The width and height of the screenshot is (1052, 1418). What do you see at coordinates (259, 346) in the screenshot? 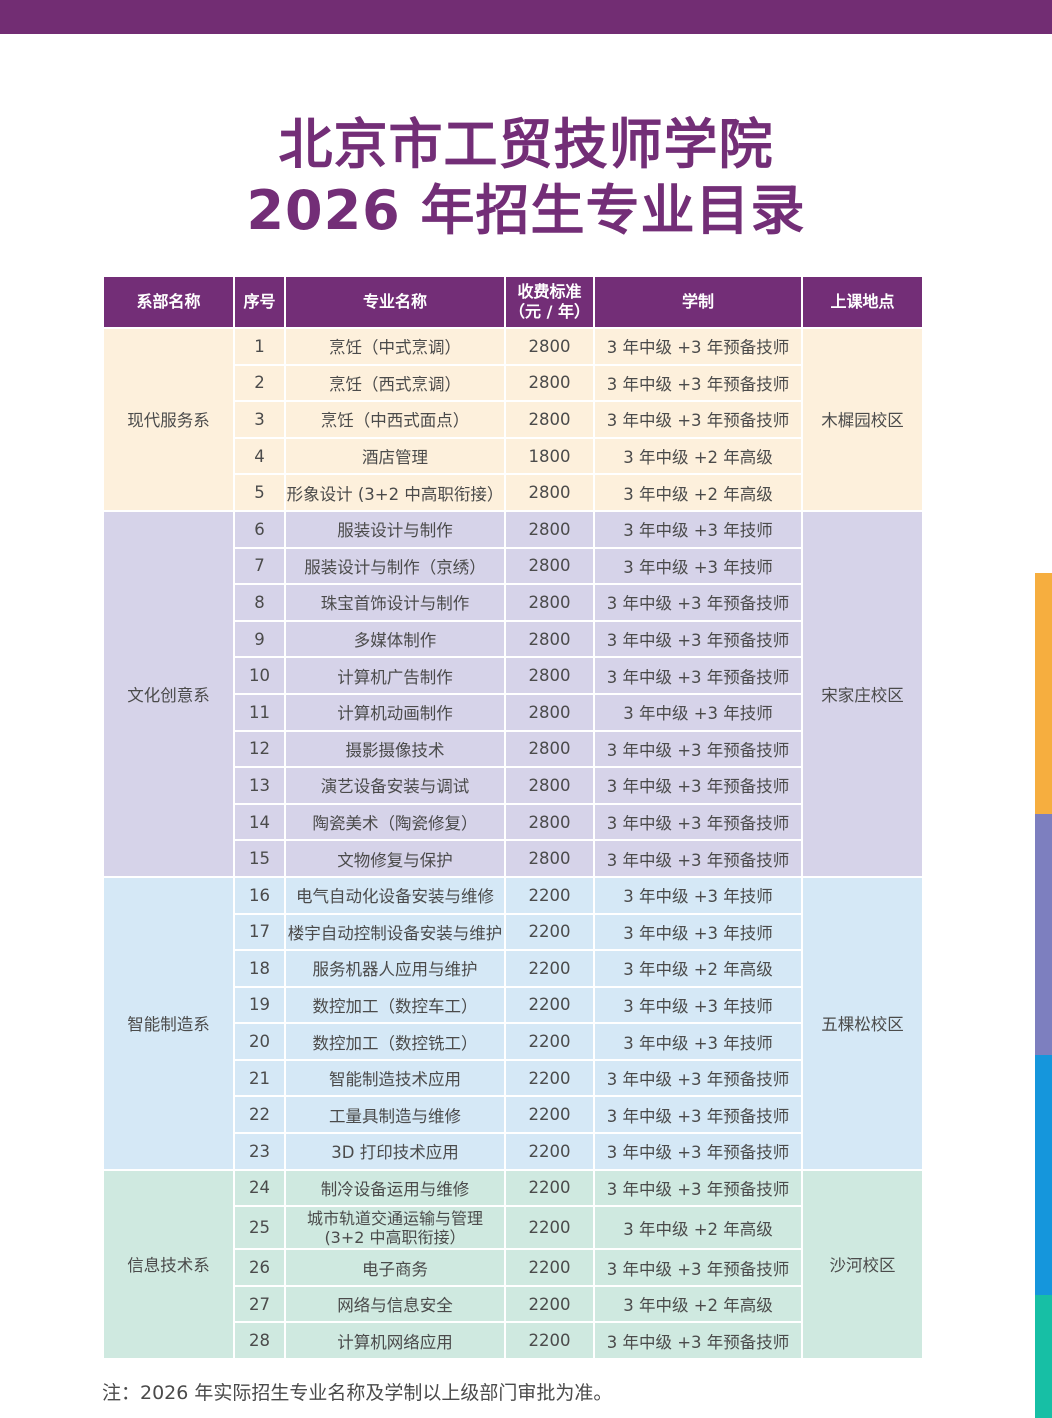
I see `number-cell: 1` at bounding box center [259, 346].